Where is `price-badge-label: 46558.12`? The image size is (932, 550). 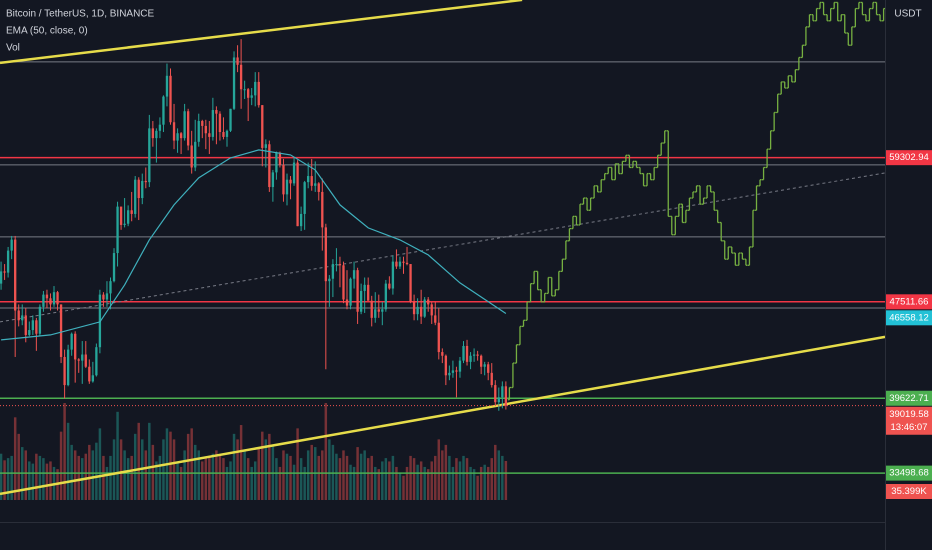
price-badge-label: 46558.12 is located at coordinates (909, 317).